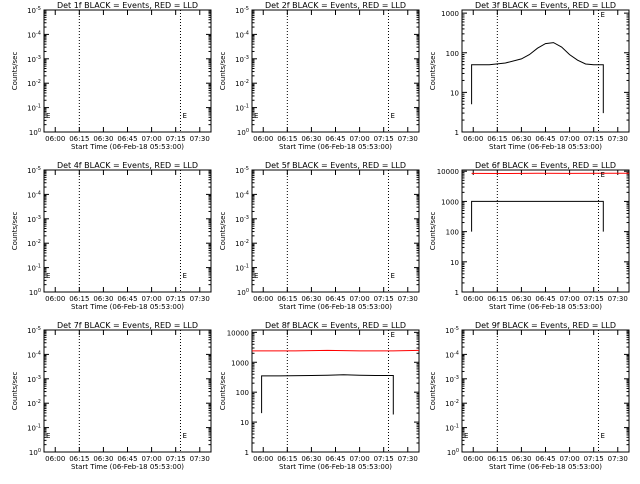  I want to click on panel-title: Det 4f BLACK = Events, RED = LLD, so click(127, 165).